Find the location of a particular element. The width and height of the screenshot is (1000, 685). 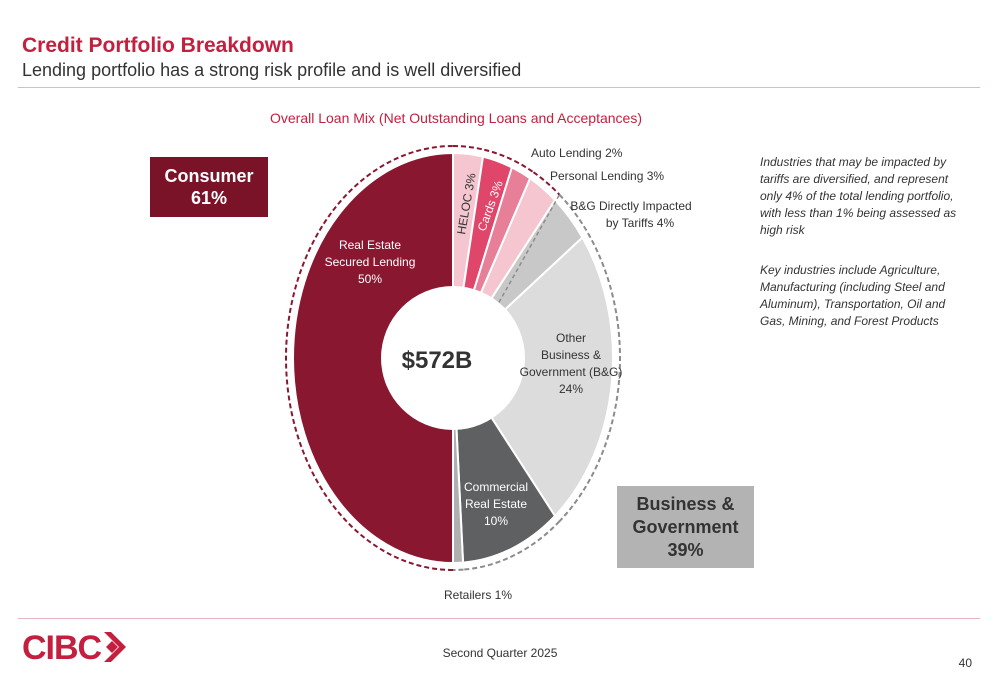

label-tariffs-line1: B&G Directly Impacted is located at coordinates (630, 206).